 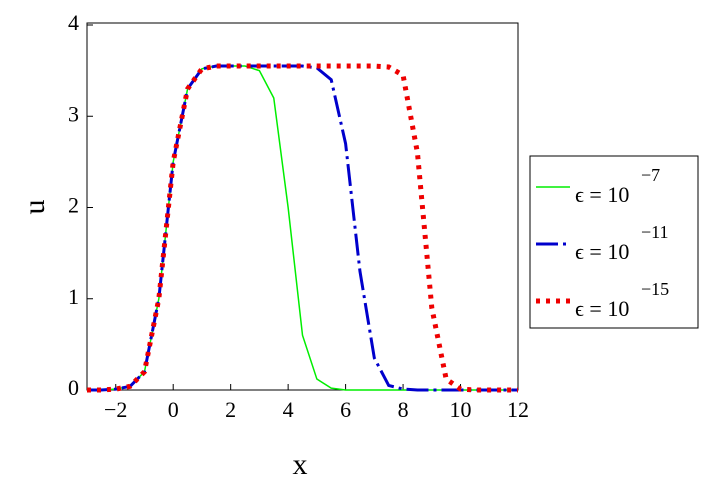 What do you see at coordinates (173, 409) in the screenshot?
I see `x-tick-label: 0` at bounding box center [173, 409].